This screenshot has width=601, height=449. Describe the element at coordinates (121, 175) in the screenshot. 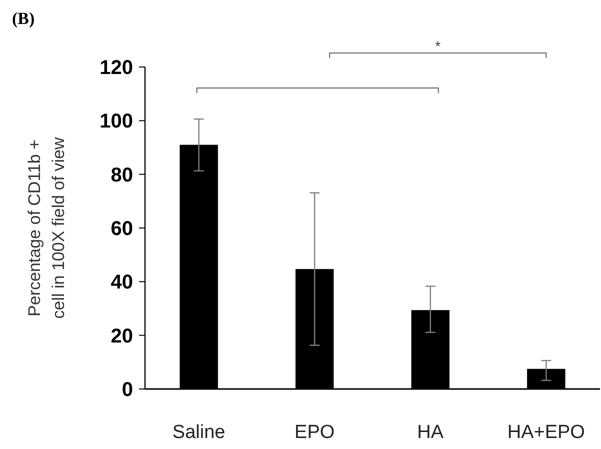

I see `y-tick-label: 80` at that location.